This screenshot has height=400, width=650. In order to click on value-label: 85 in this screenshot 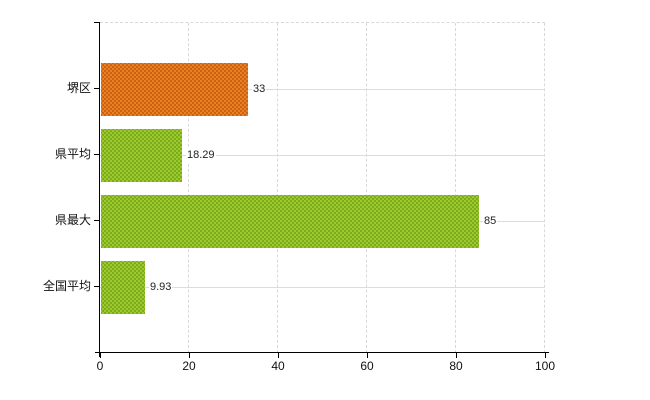, I will do `click(490, 221)`.